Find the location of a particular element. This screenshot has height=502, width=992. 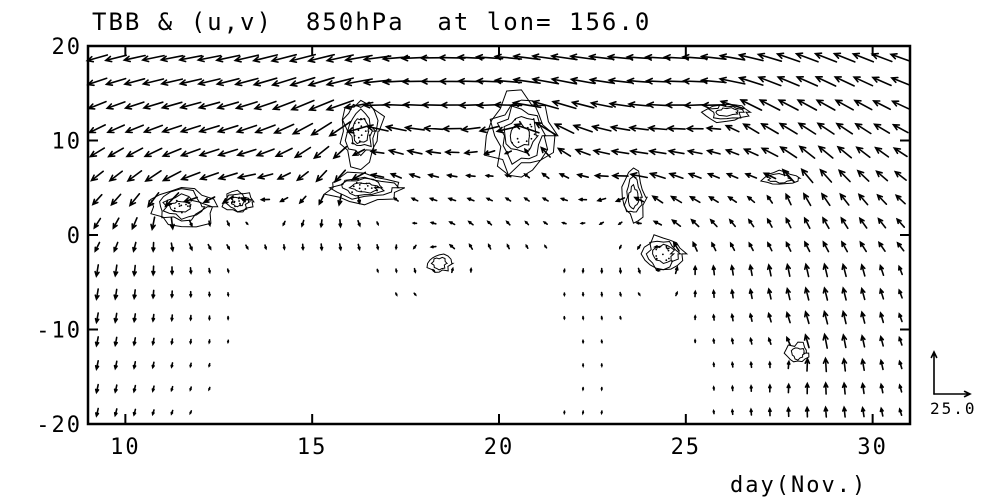

reference-vector-right is located at coordinates (952, 394).